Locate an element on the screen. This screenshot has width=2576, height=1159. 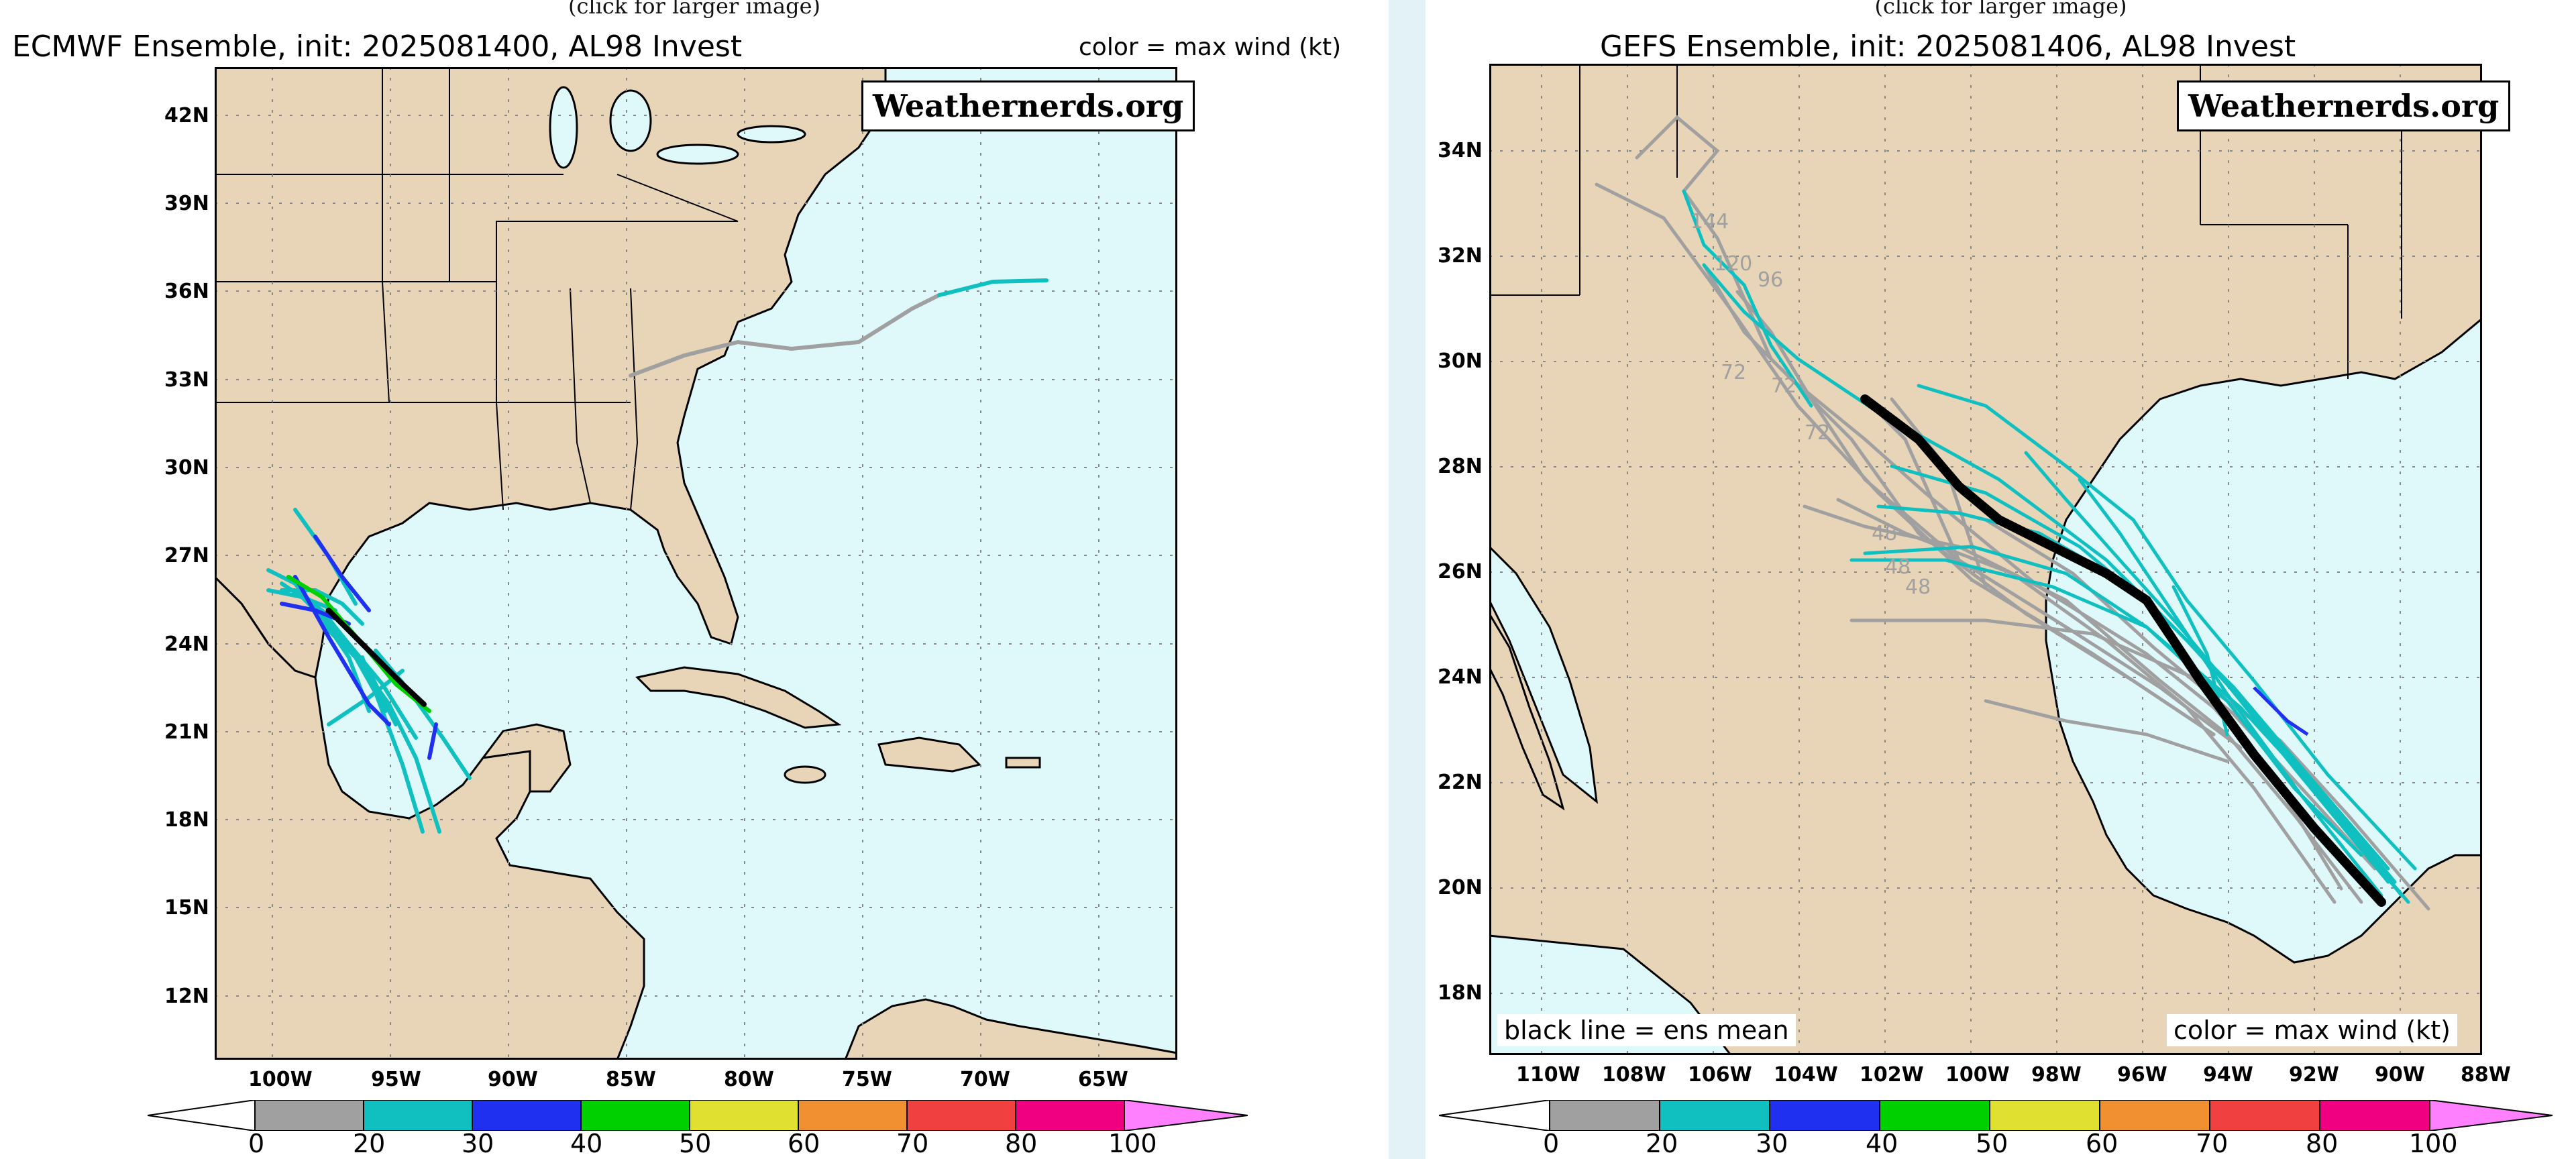
lon-label: 98W is located at coordinates (2056, 1075).